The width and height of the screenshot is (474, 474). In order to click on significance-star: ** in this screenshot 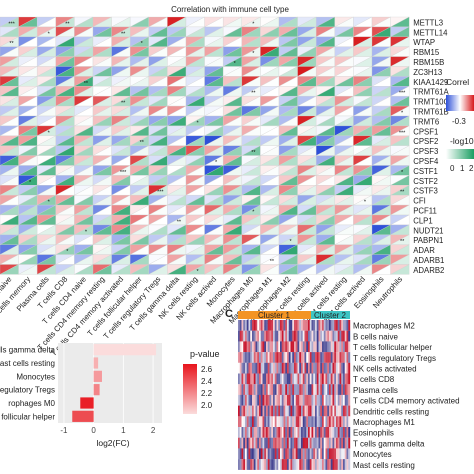, I will do `click(142, 143)`.